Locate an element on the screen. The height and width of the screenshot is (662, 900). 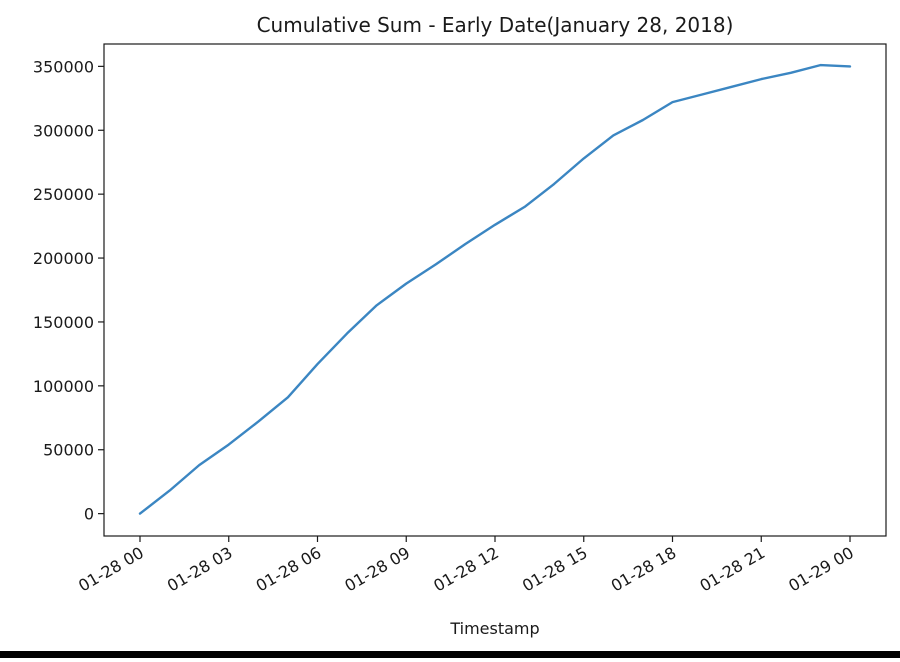
x-axis-label: Timestamp is located at coordinates (494, 628).